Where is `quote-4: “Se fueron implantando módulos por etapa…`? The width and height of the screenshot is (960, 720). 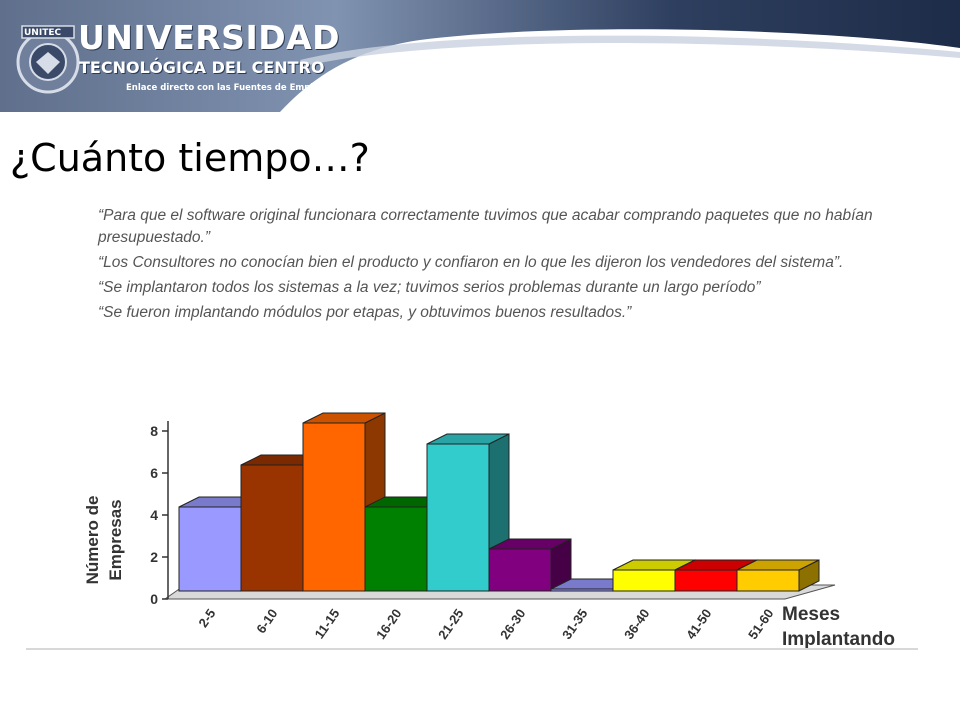 quote-4: “Se fueron implantando módulos por etapa… is located at coordinates (365, 312).